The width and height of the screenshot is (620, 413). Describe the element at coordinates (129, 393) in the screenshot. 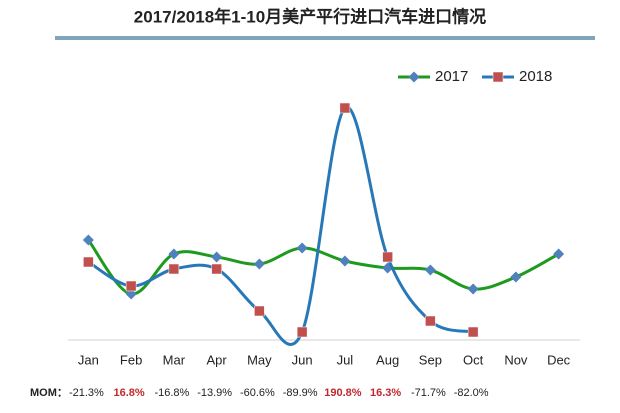

I see `mom-value: 16.8%` at that location.